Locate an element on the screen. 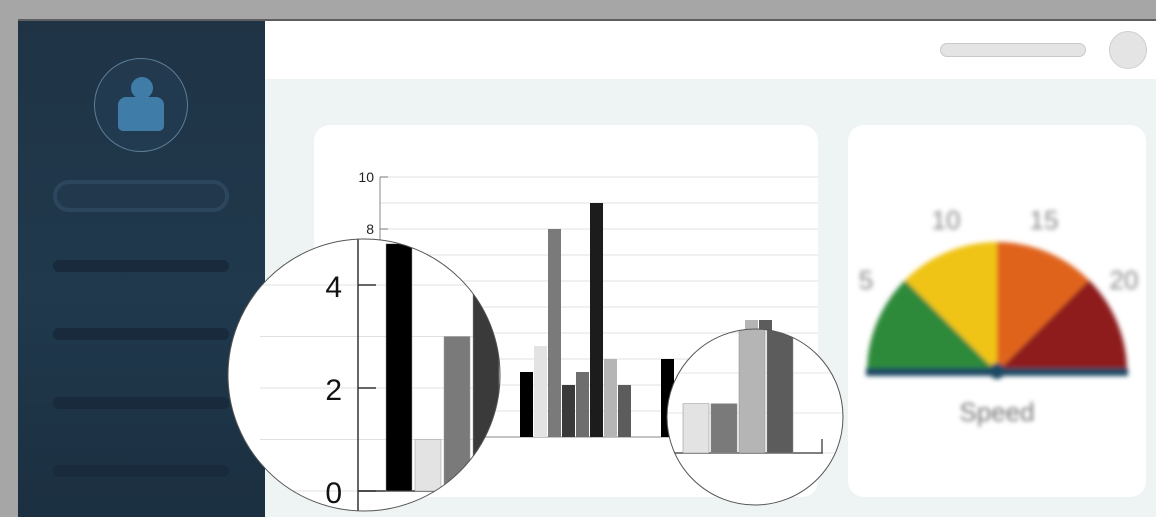  y-tick-label: 8 is located at coordinates (370, 229).